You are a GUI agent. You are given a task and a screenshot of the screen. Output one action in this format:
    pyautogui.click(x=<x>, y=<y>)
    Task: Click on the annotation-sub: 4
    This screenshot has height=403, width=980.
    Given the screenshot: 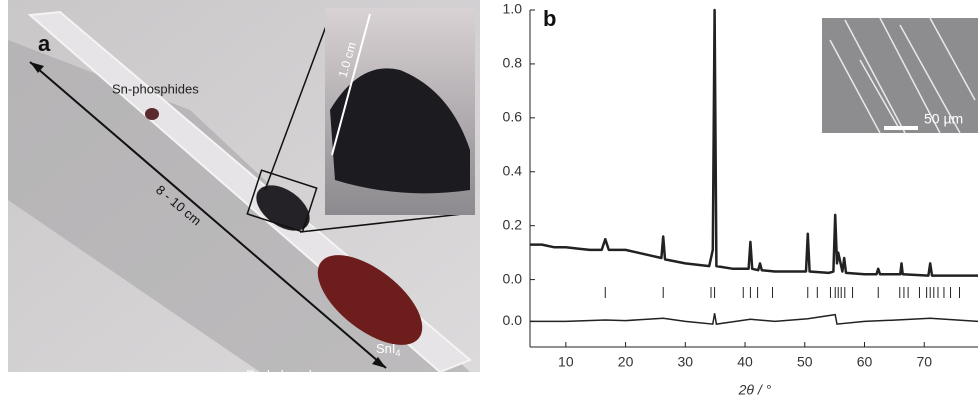 What is the action you would take?
    pyautogui.click(x=398, y=353)
    